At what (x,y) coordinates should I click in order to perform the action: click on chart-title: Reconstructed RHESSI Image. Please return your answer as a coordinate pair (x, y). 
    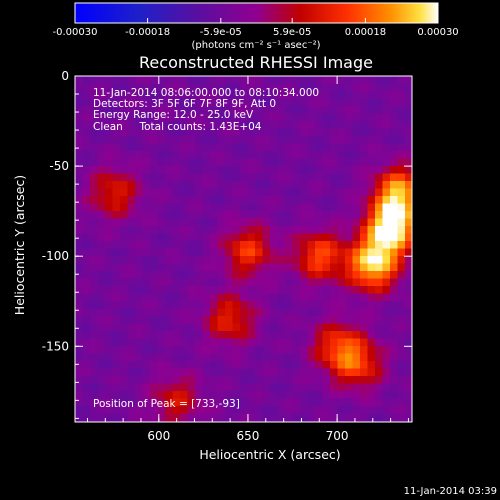
    Looking at the image, I should click on (256, 62).